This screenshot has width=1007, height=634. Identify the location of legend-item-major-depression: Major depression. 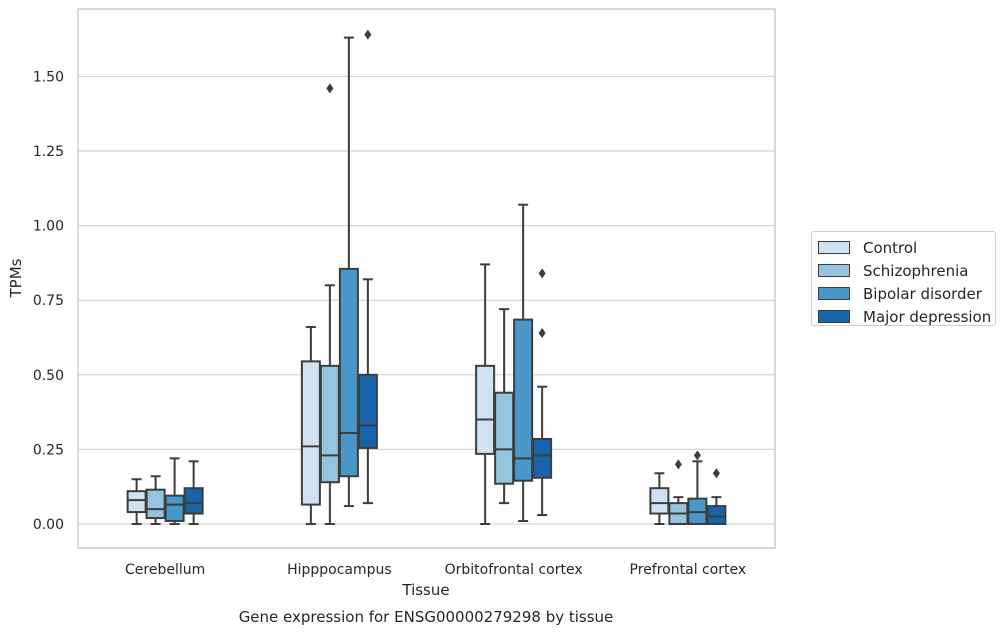
(905, 316).